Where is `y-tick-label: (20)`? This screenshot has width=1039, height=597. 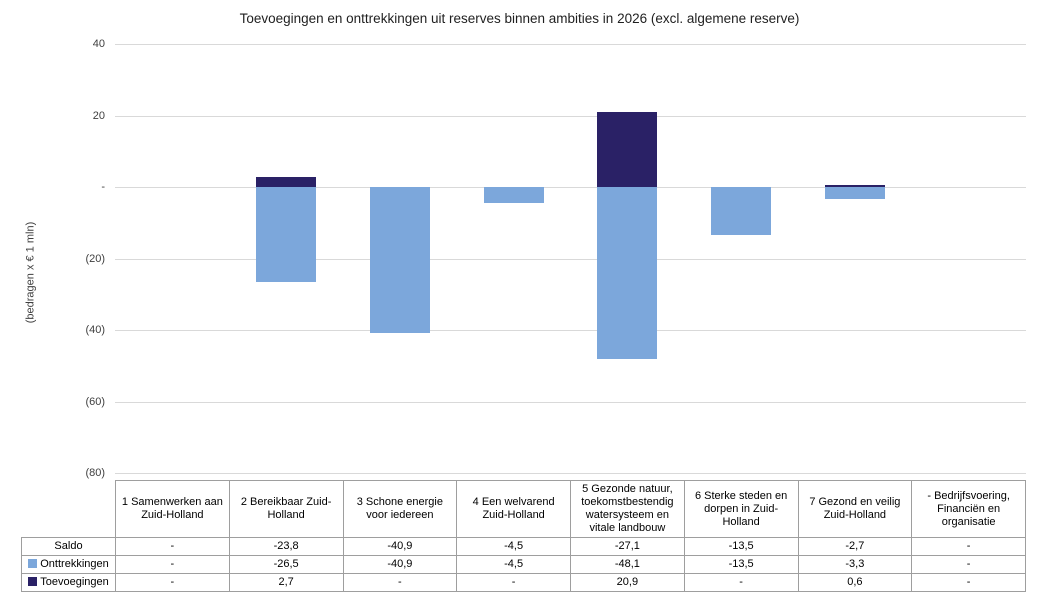
y-tick-label: (20) is located at coordinates (95, 258).